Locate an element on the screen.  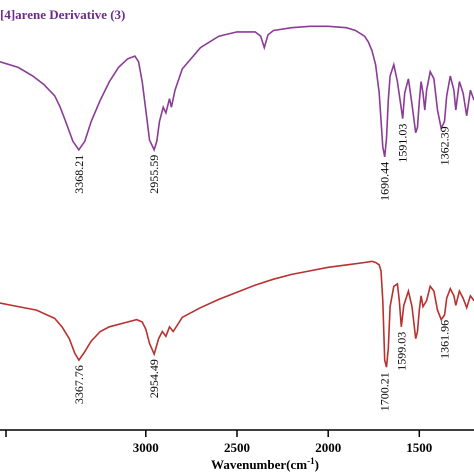
peak-label-0: 3368.21 is located at coordinates (79, 174).